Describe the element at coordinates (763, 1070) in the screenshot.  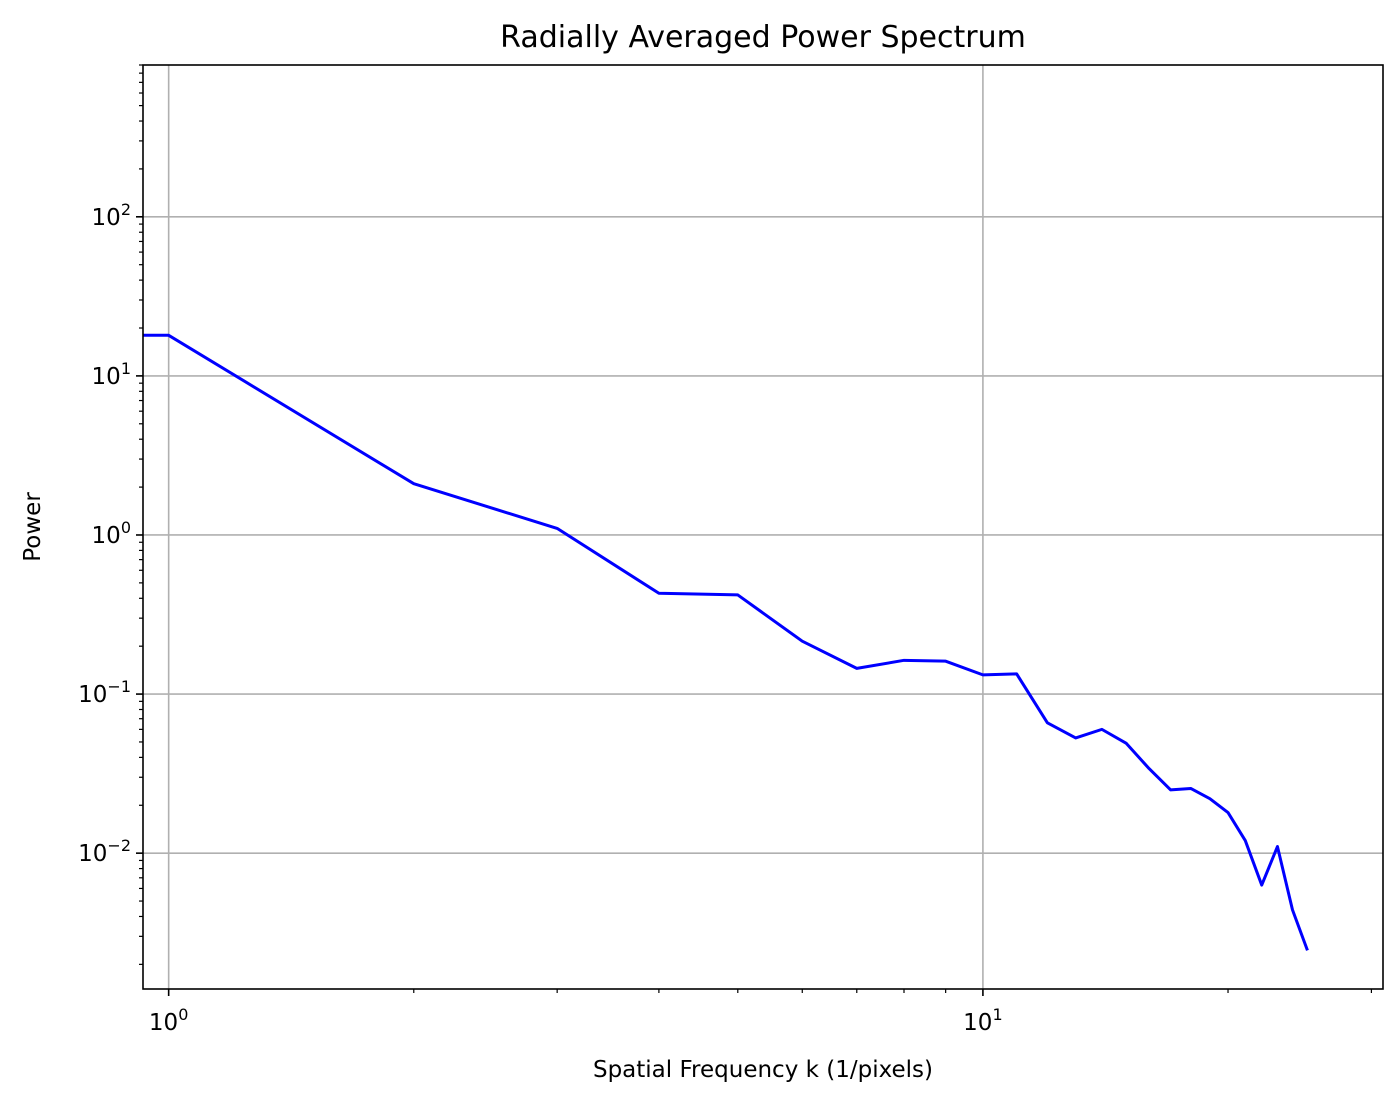
I see `x-axis-label: Spatial Frequency k (1/pixels)` at that location.